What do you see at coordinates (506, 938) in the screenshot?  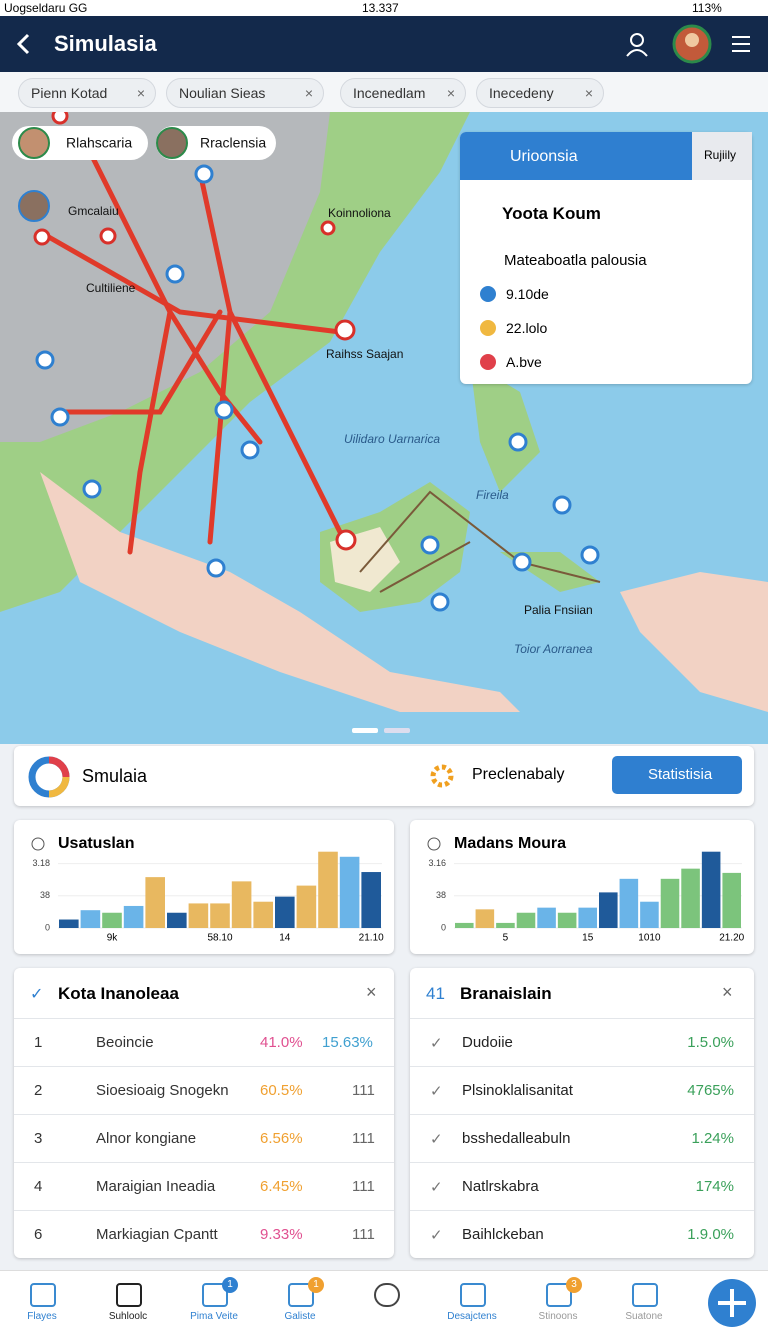 I see `x-tick-label: 5` at bounding box center [506, 938].